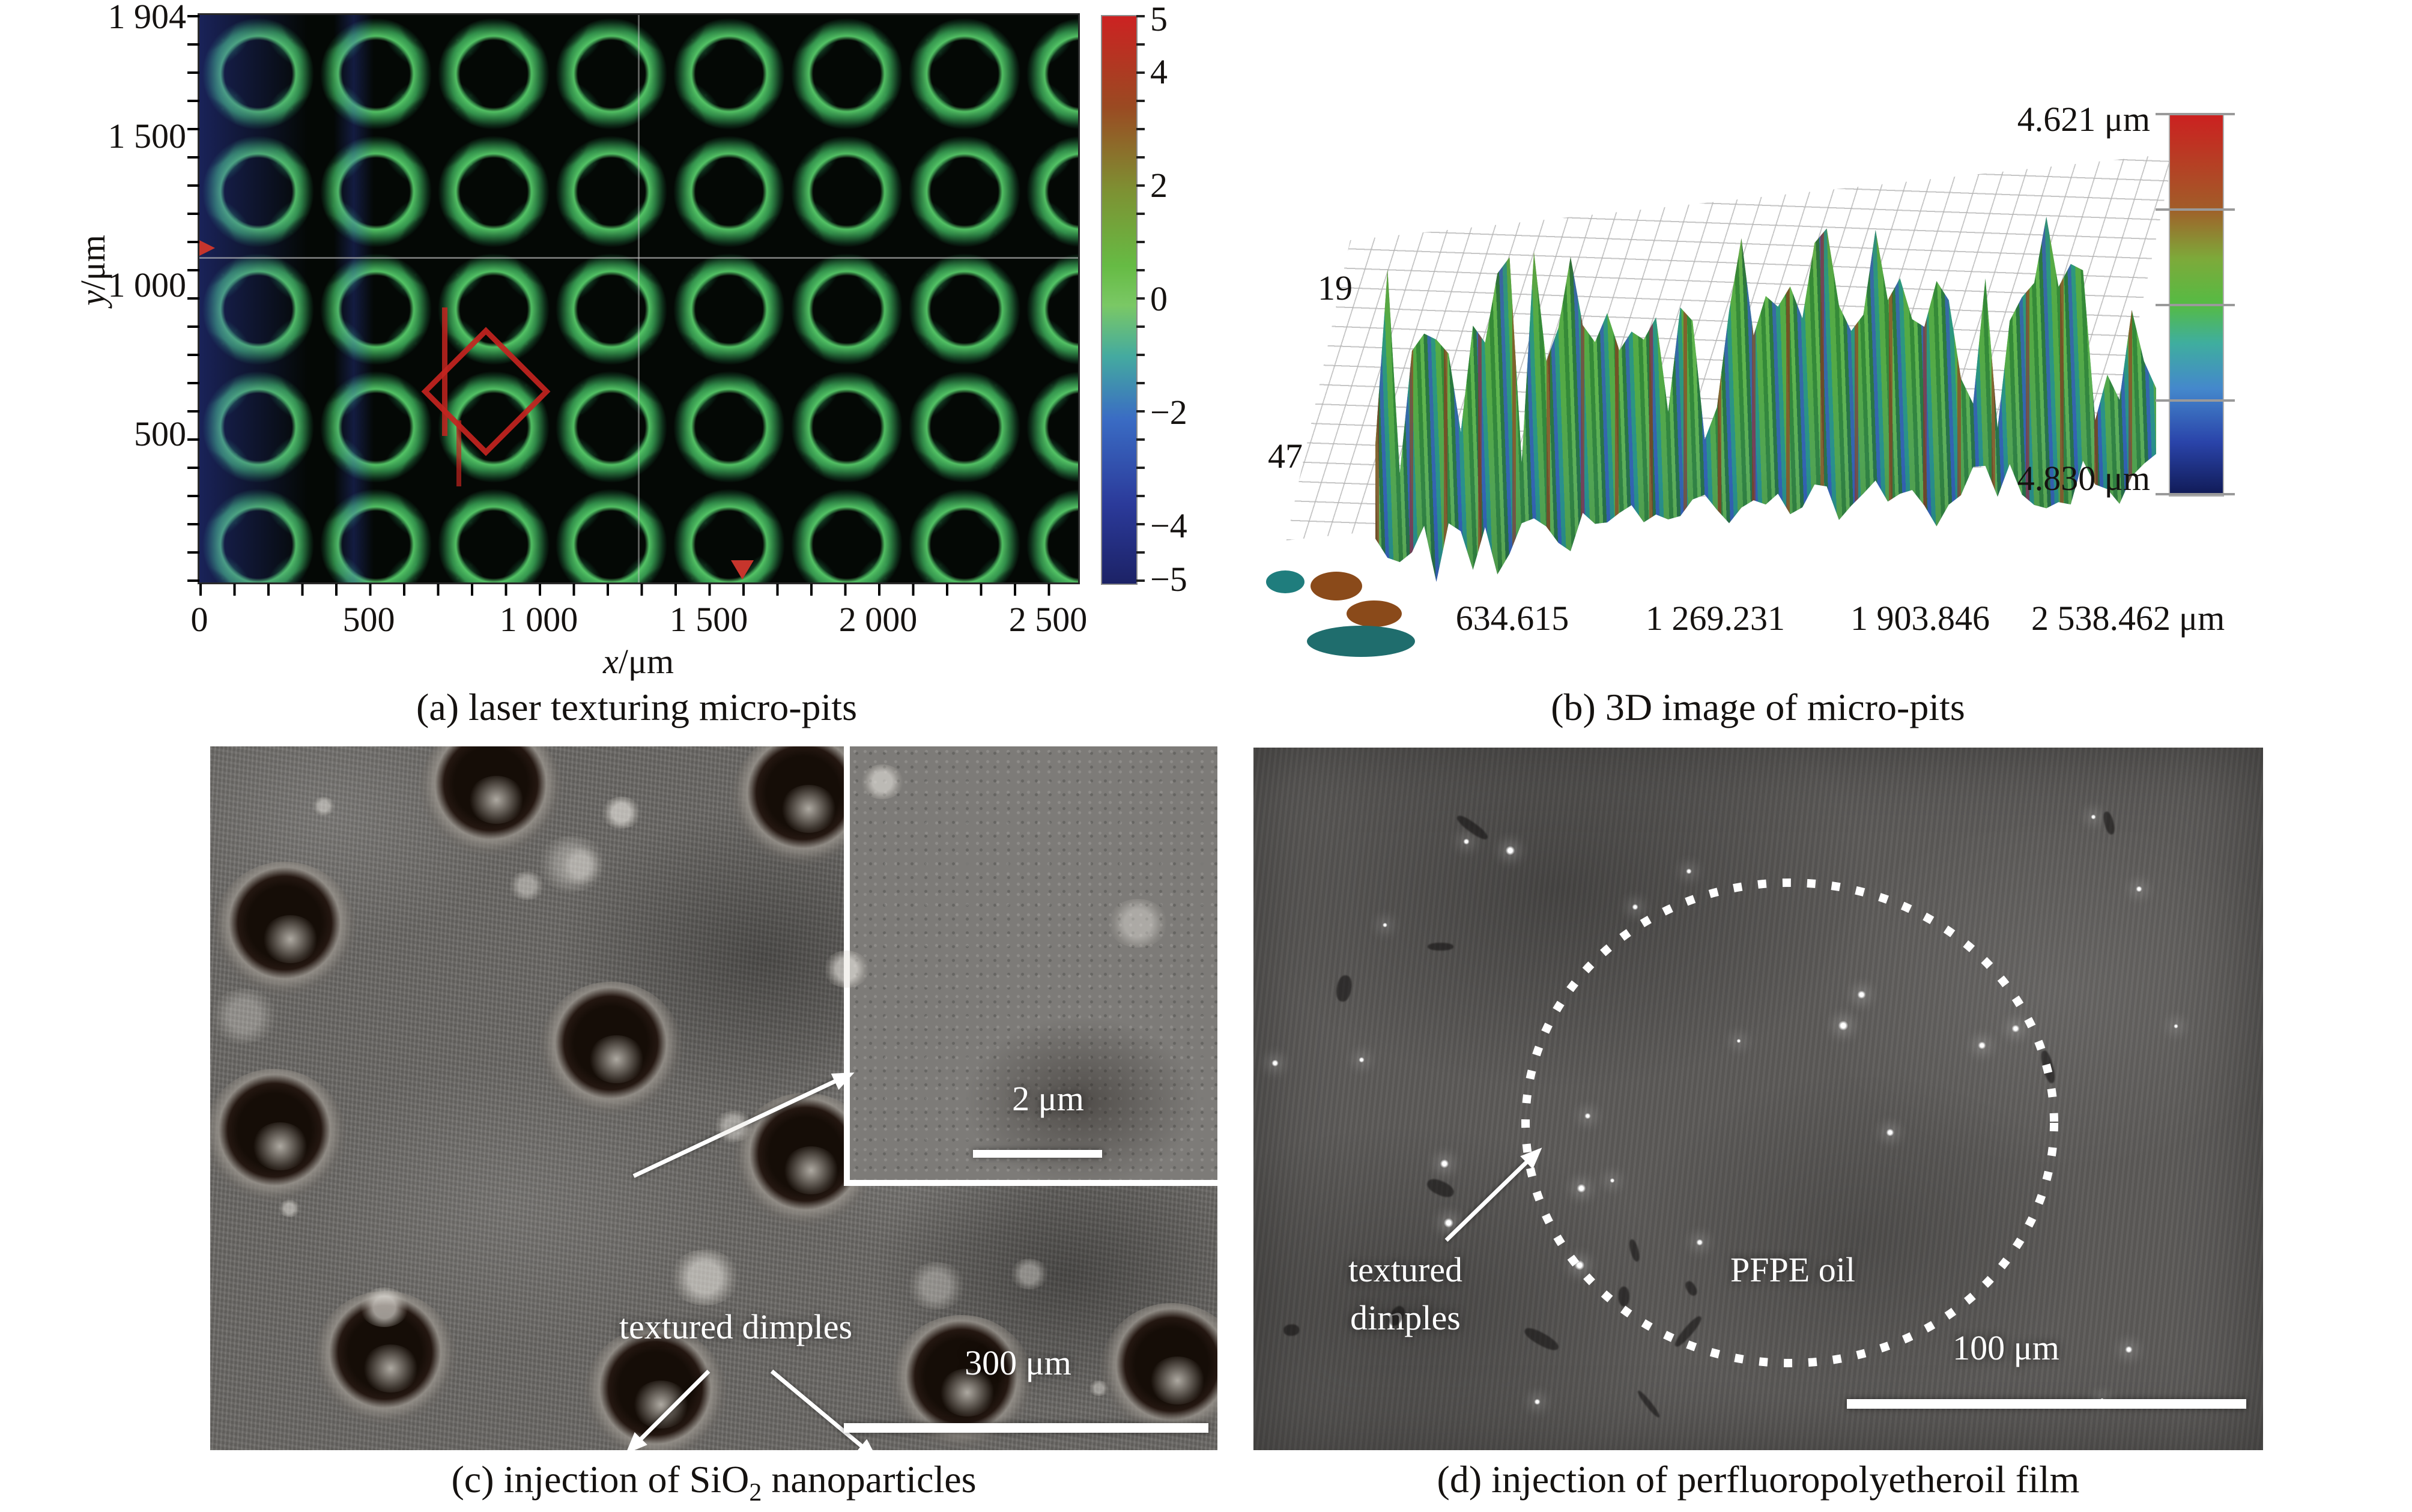 Image resolution: width=2412 pixels, height=1512 pixels. Describe the element at coordinates (1030, 966) in the screenshot. I see `sem-c-inset-image: 2 μm` at that location.